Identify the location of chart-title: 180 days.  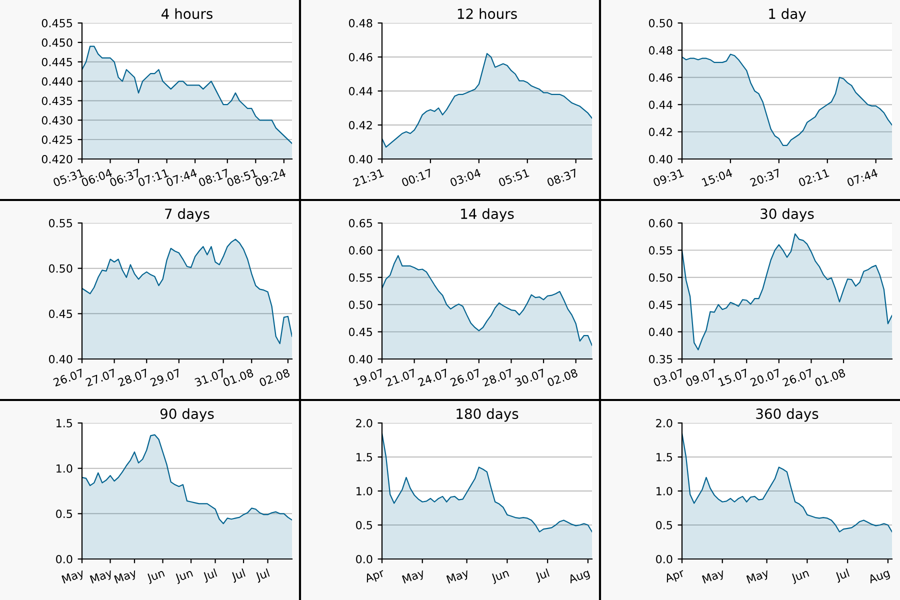
(487, 415).